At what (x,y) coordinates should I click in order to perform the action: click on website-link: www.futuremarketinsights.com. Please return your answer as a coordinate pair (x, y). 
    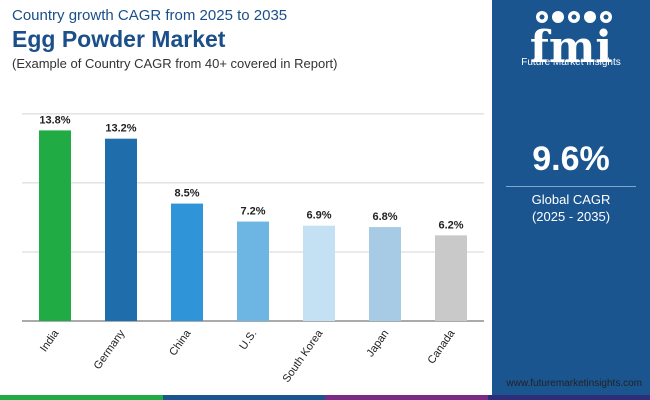
    Looking at the image, I should click on (574, 383).